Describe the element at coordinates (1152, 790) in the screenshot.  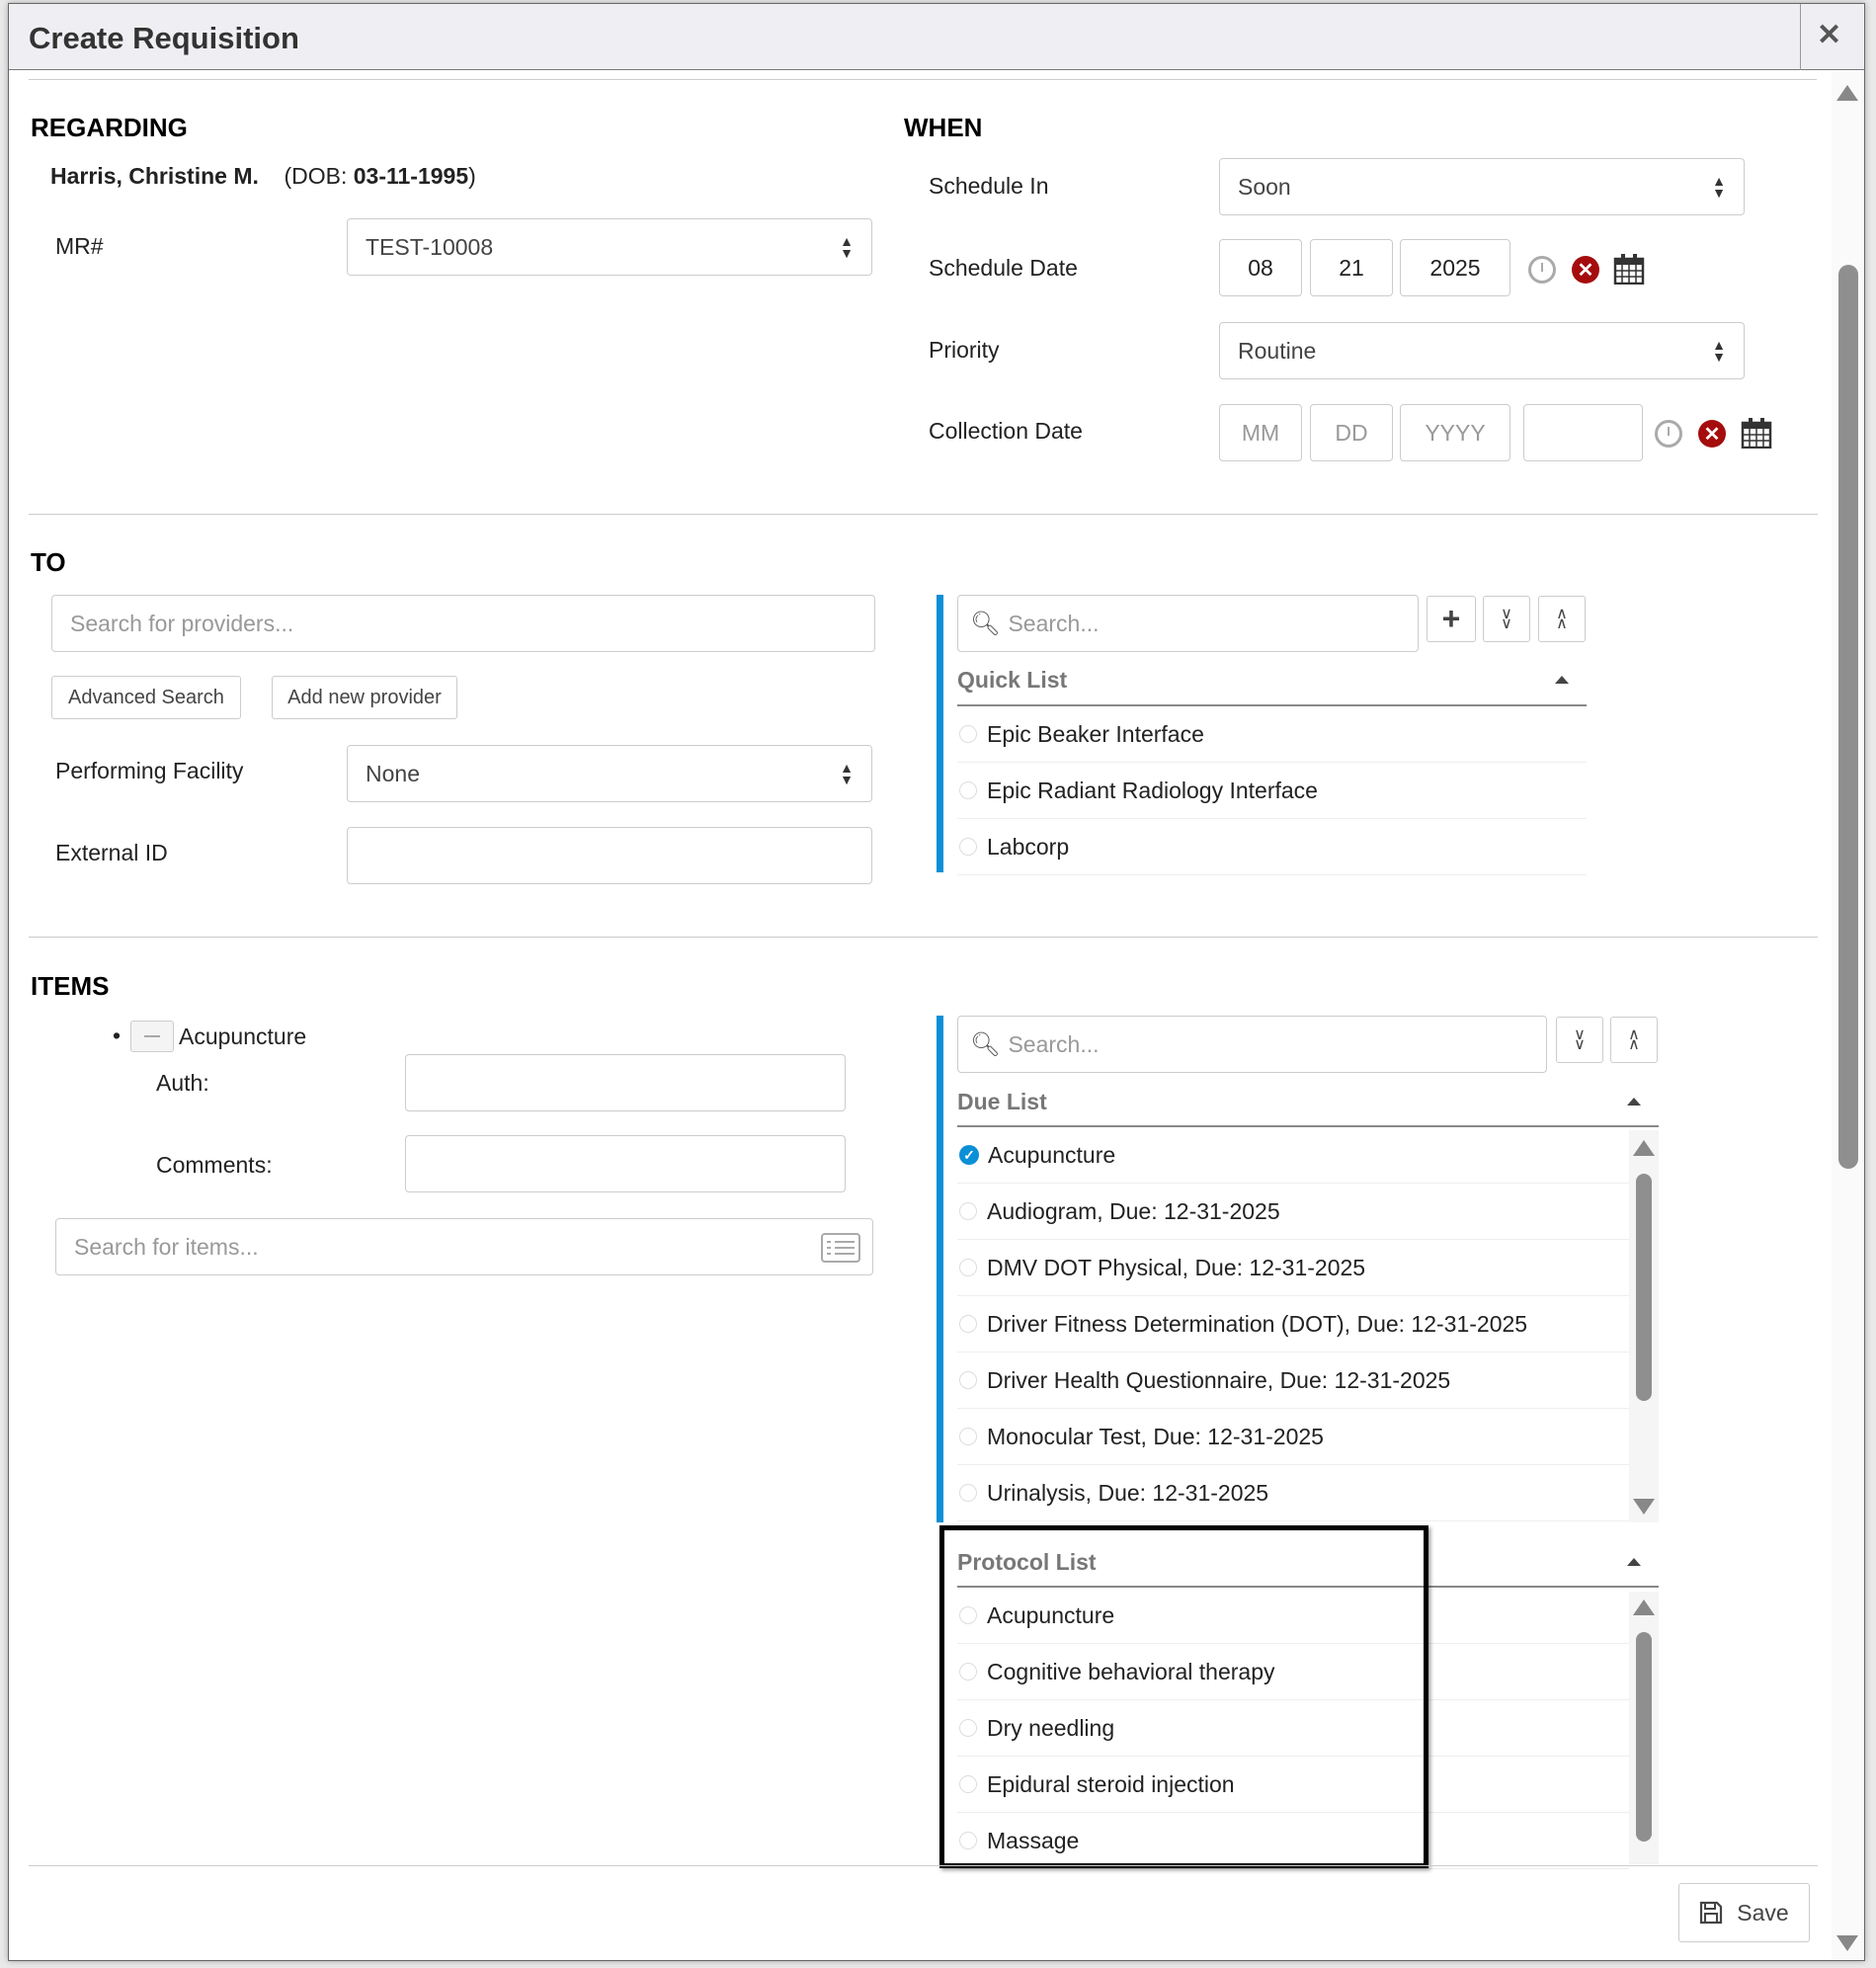
I see `list-item-label: Epic Radiant Radiology Interface` at that location.